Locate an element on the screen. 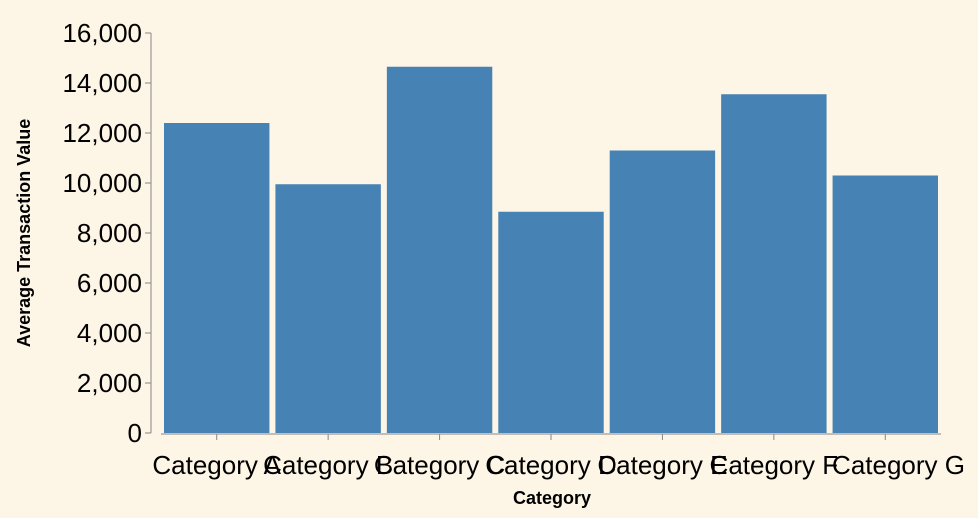 This screenshot has width=978, height=518. y-axis-title: Average Transaction Value is located at coordinates (24, 233).